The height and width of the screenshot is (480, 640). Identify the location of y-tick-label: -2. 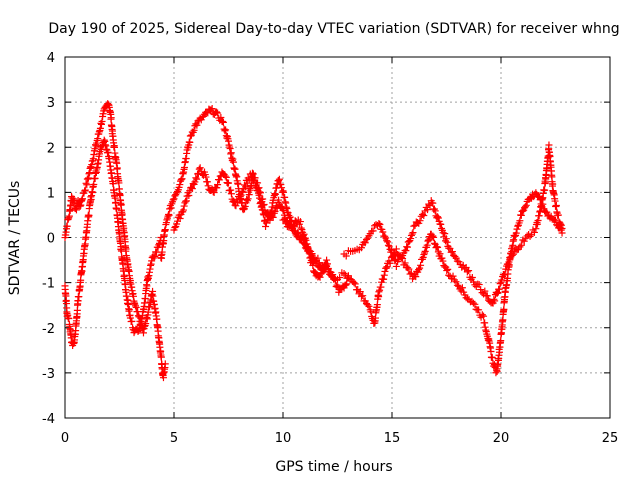
(48, 329).